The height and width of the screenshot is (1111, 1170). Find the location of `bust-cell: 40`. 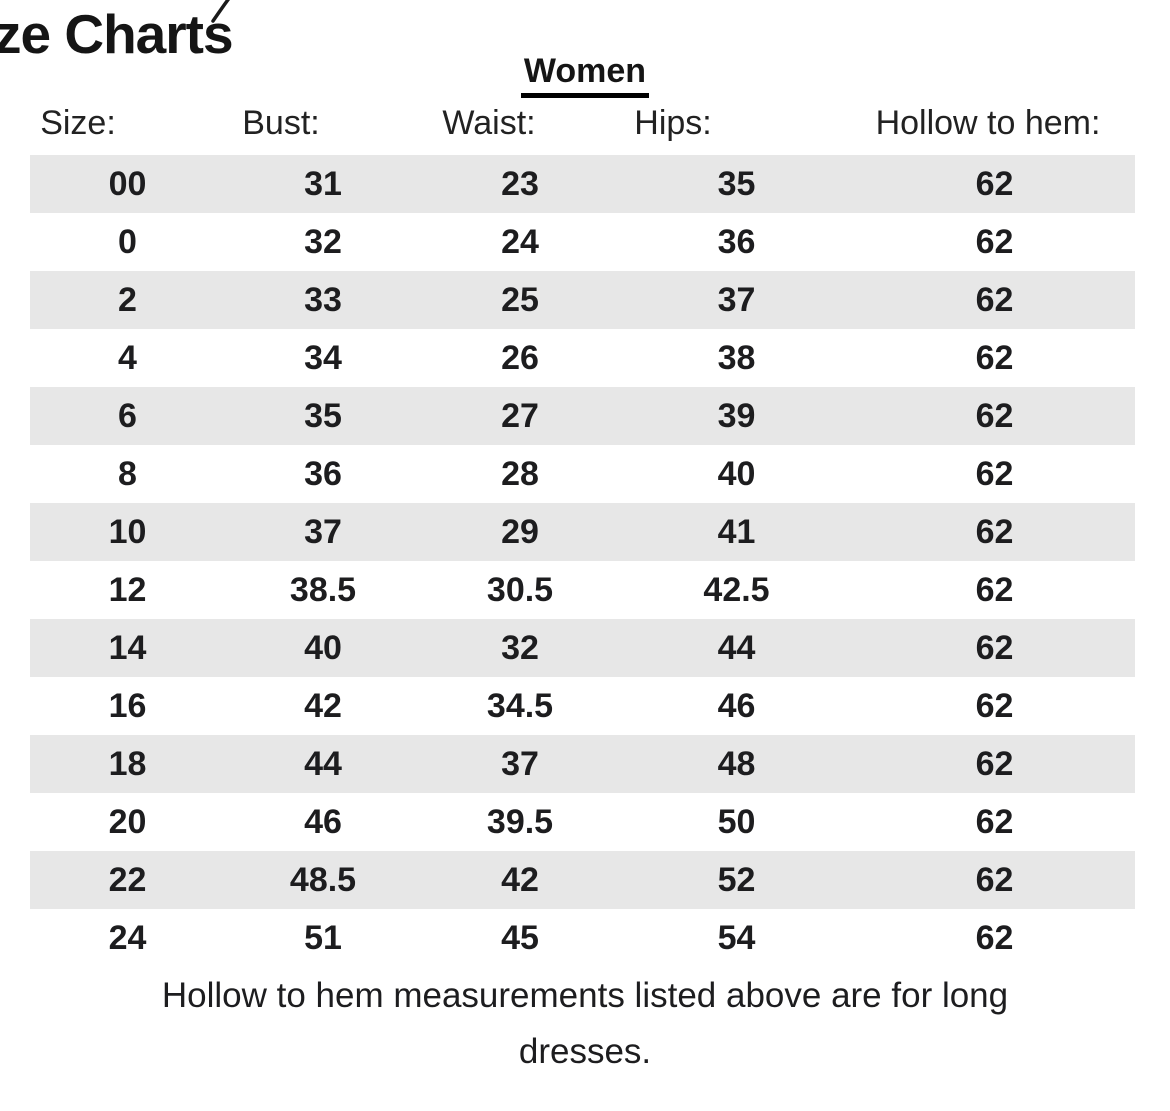

bust-cell: 40 is located at coordinates (323, 647).